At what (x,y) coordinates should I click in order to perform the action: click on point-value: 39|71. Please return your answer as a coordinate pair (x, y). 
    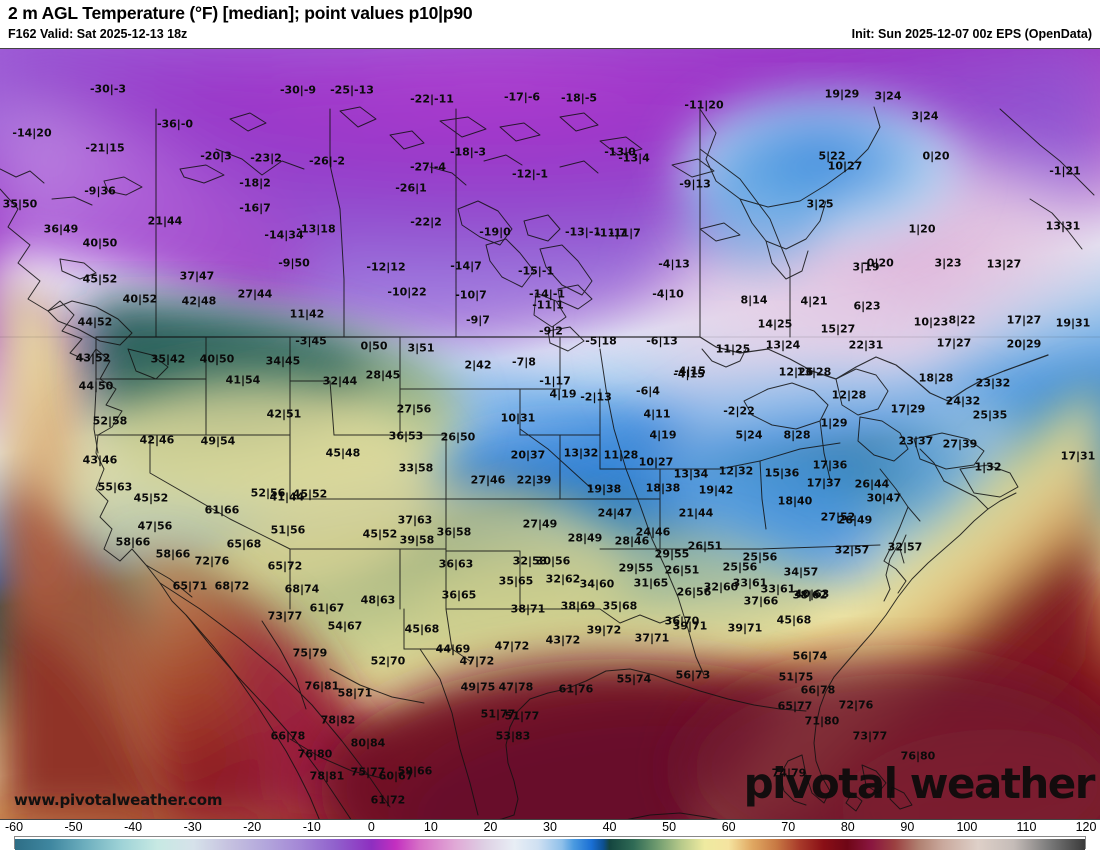
    Looking at the image, I should click on (690, 626).